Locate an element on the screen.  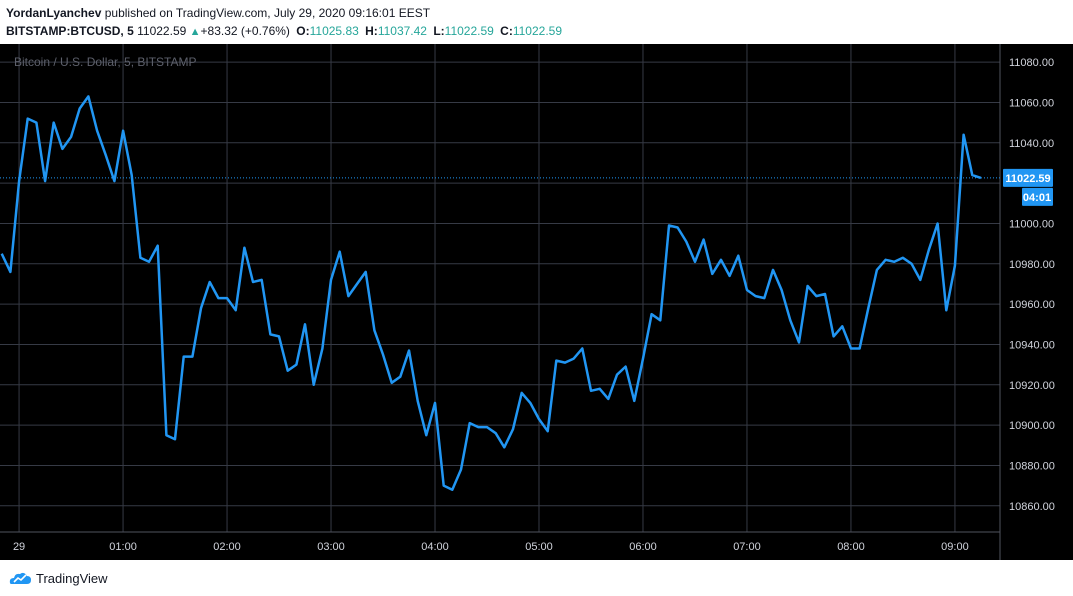
price-tick-label: 11040.00 is located at coordinates (1031, 144).